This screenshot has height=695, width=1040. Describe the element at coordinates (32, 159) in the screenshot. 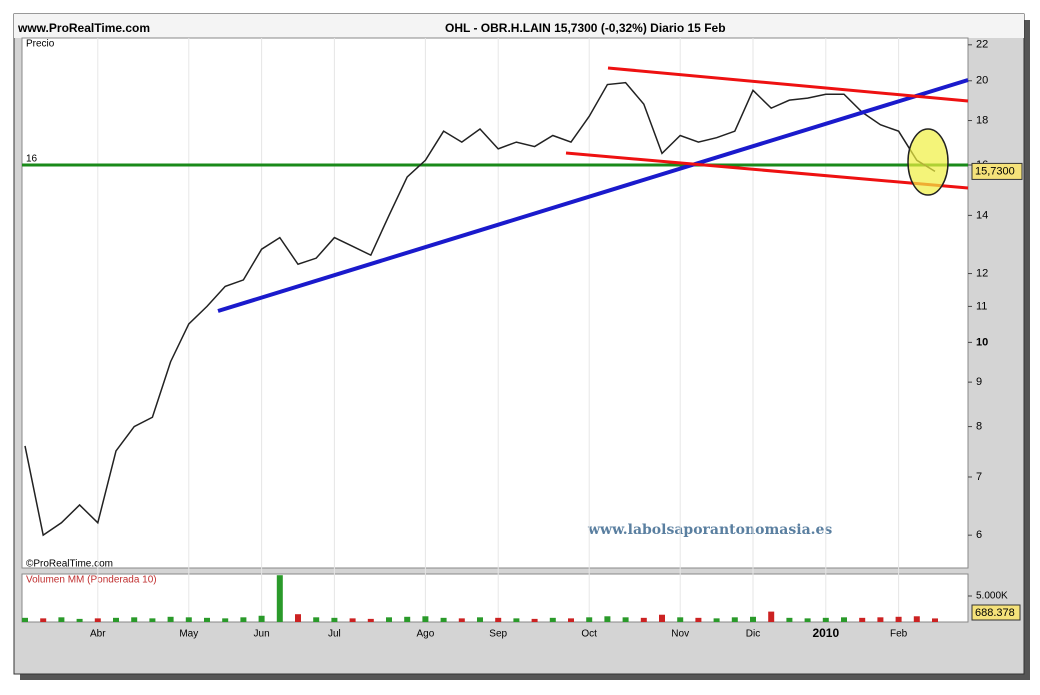

I see `level-label: 16` at that location.